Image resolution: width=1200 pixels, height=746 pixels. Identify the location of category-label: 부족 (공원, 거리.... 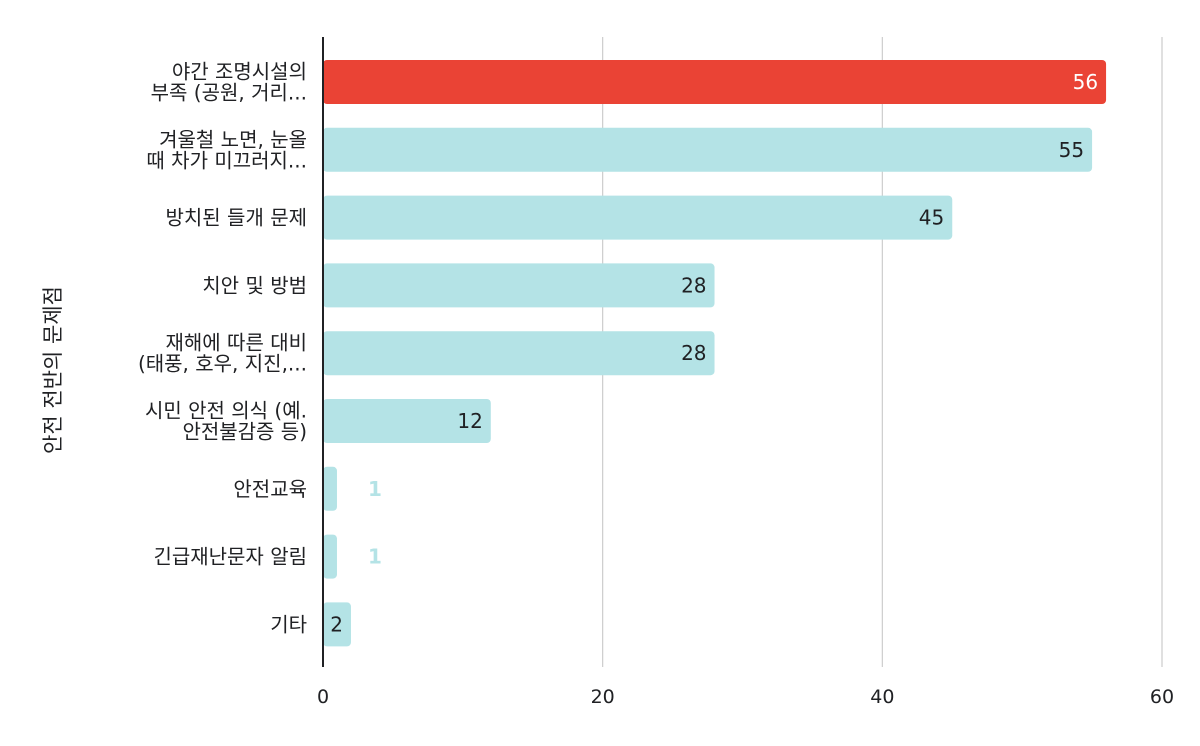
(229, 93).